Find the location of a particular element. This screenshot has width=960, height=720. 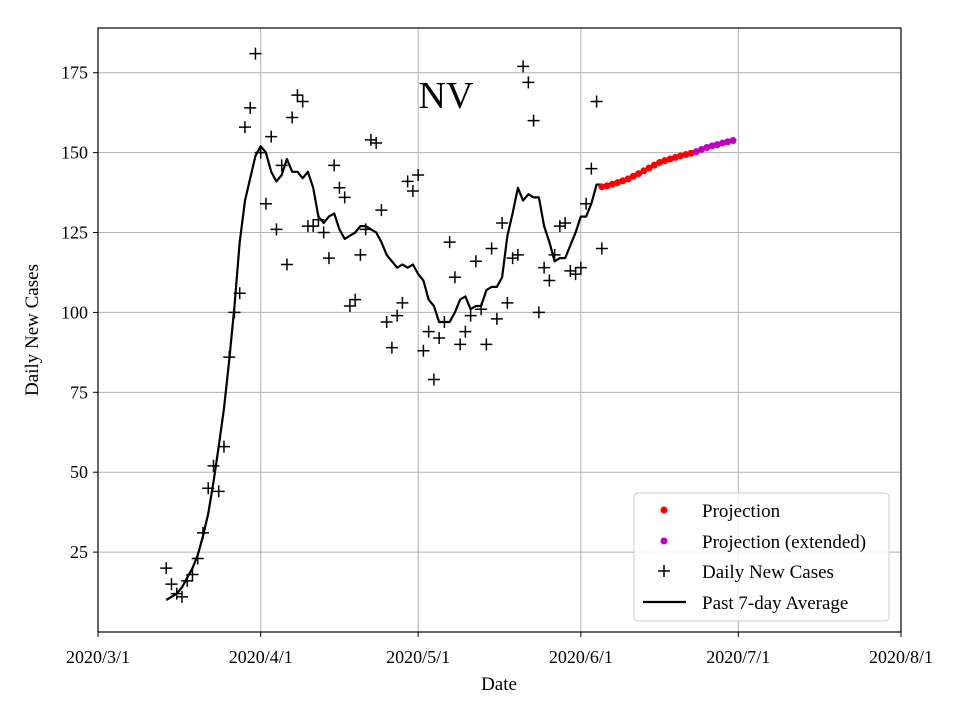

series-projection is located at coordinates (646, 170).